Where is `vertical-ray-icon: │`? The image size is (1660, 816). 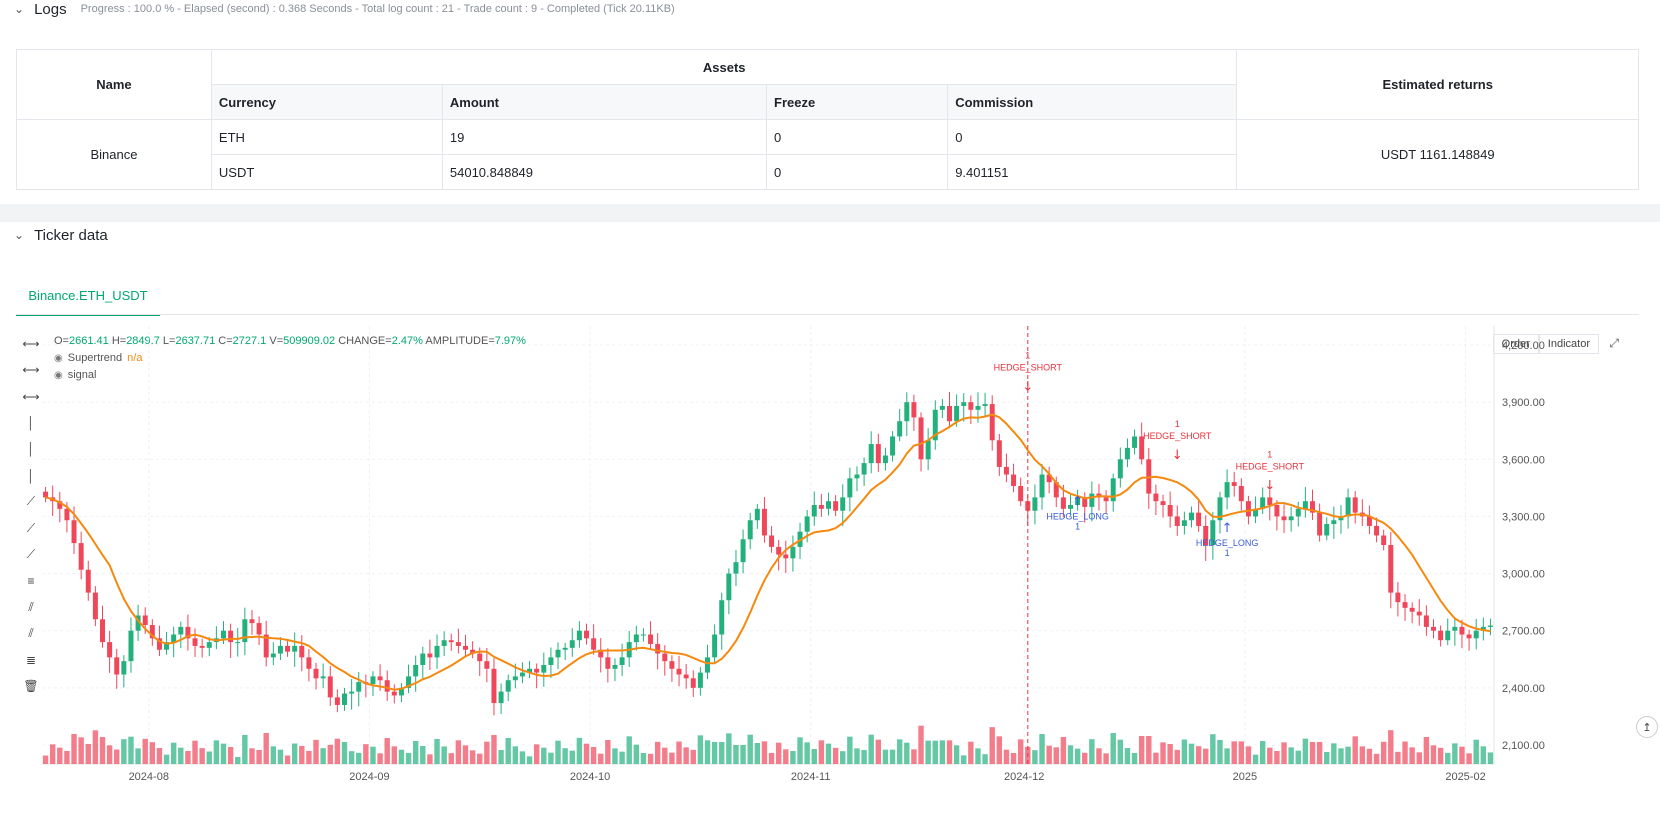
vertical-ray-icon: │ is located at coordinates (31, 449).